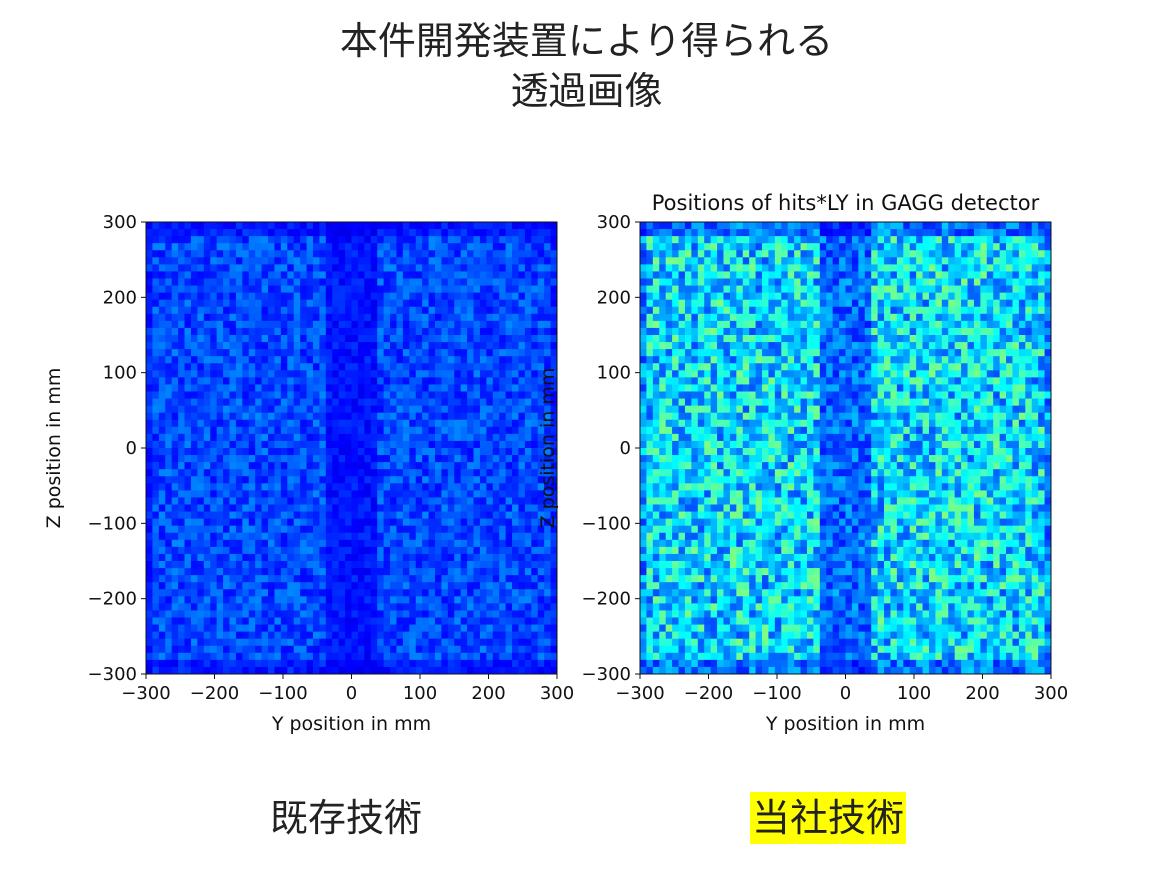 The height and width of the screenshot is (880, 1173). Describe the element at coordinates (351, 693) in the screenshot. I see `x-tick-label: 0` at that location.